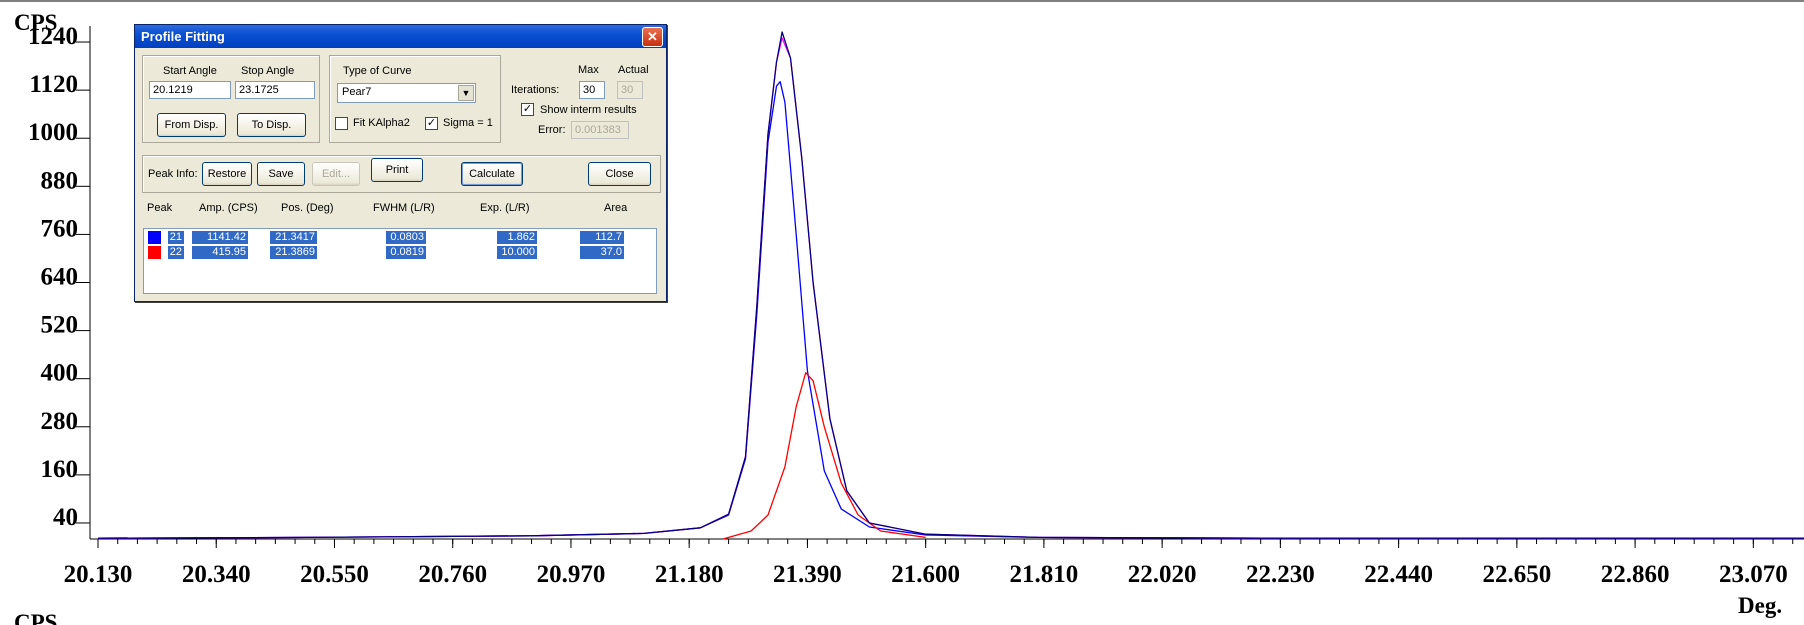 The width and height of the screenshot is (1804, 625). Describe the element at coordinates (60, 421) in the screenshot. I see `y-tick-label: 280` at that location.